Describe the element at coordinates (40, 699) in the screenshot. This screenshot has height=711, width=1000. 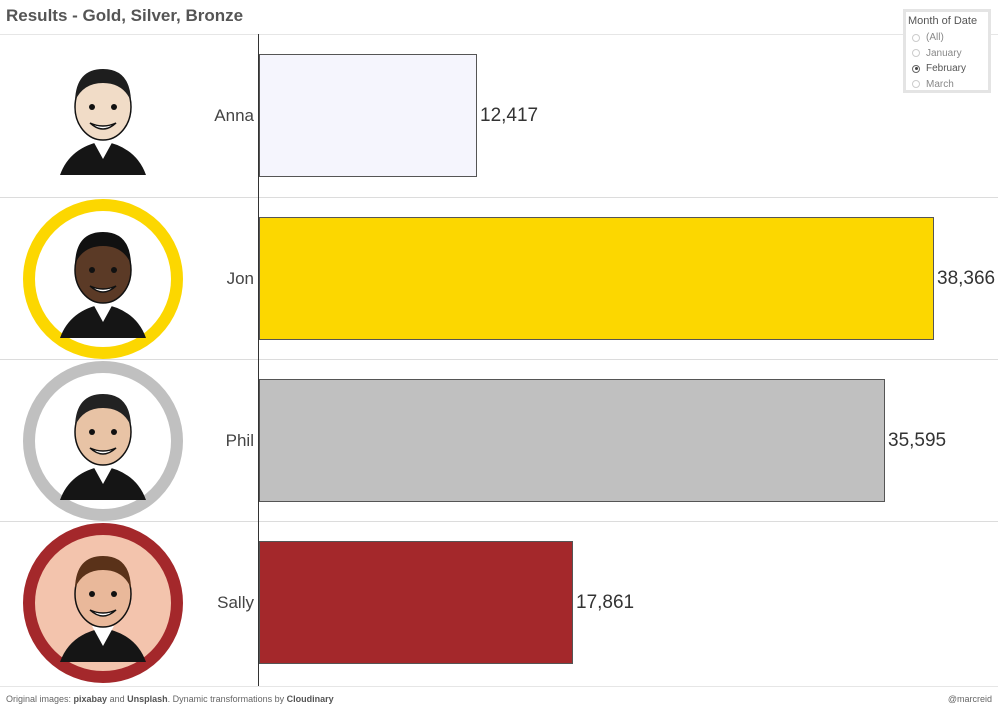
I see `attribution-prefix: Original images:` at that location.